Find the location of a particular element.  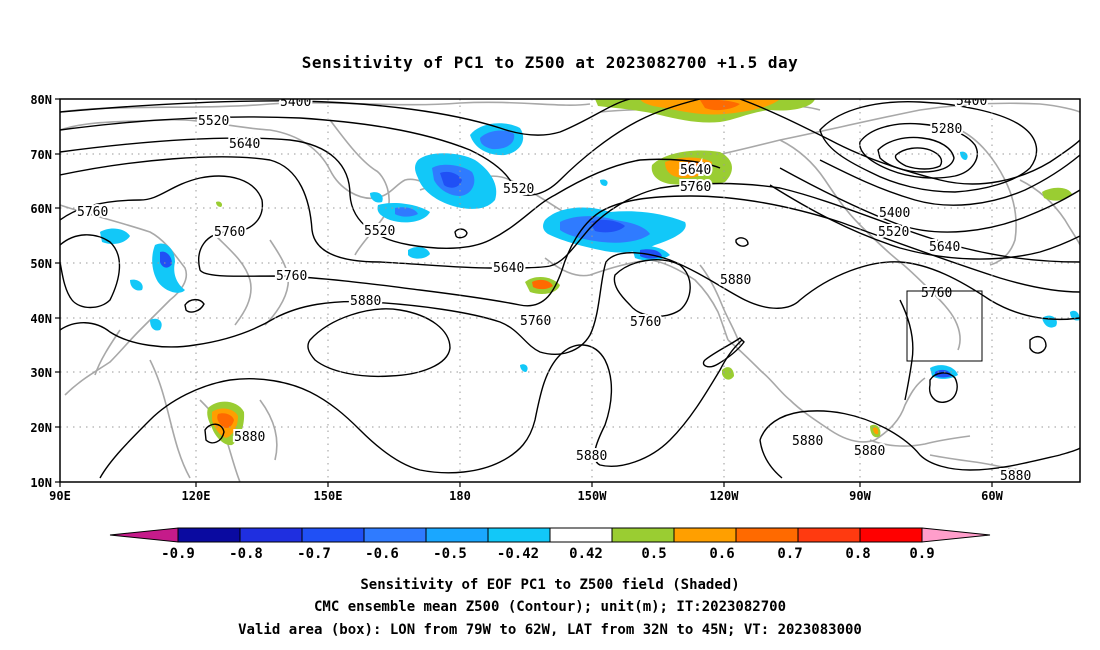

colorbar-extend-min is located at coordinates (144, 535).